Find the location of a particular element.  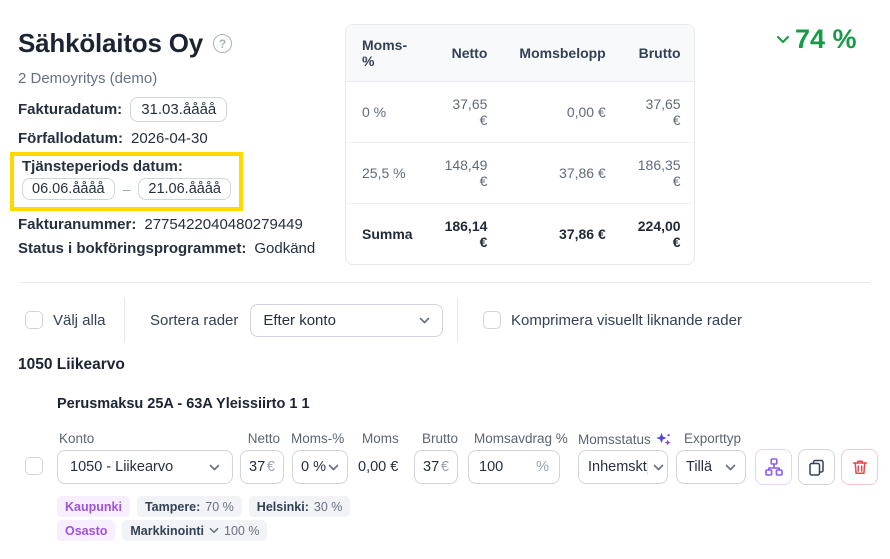

dimension-value-tag: Markkinointi 100 % is located at coordinates (195, 530).